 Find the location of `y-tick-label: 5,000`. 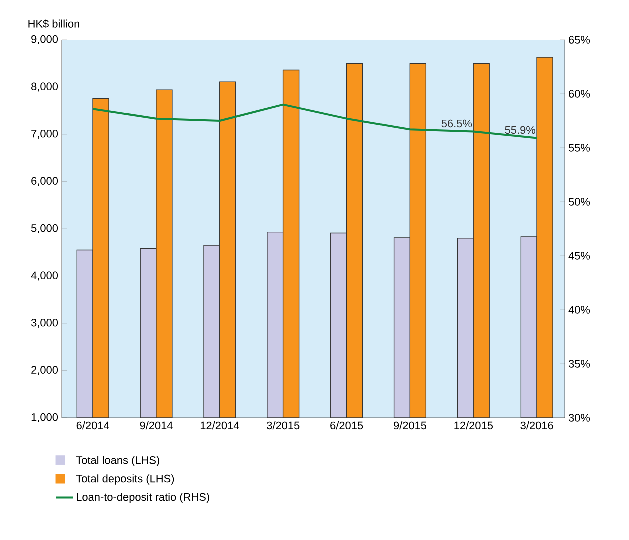

y-tick-label: 5,000 is located at coordinates (44, 229).